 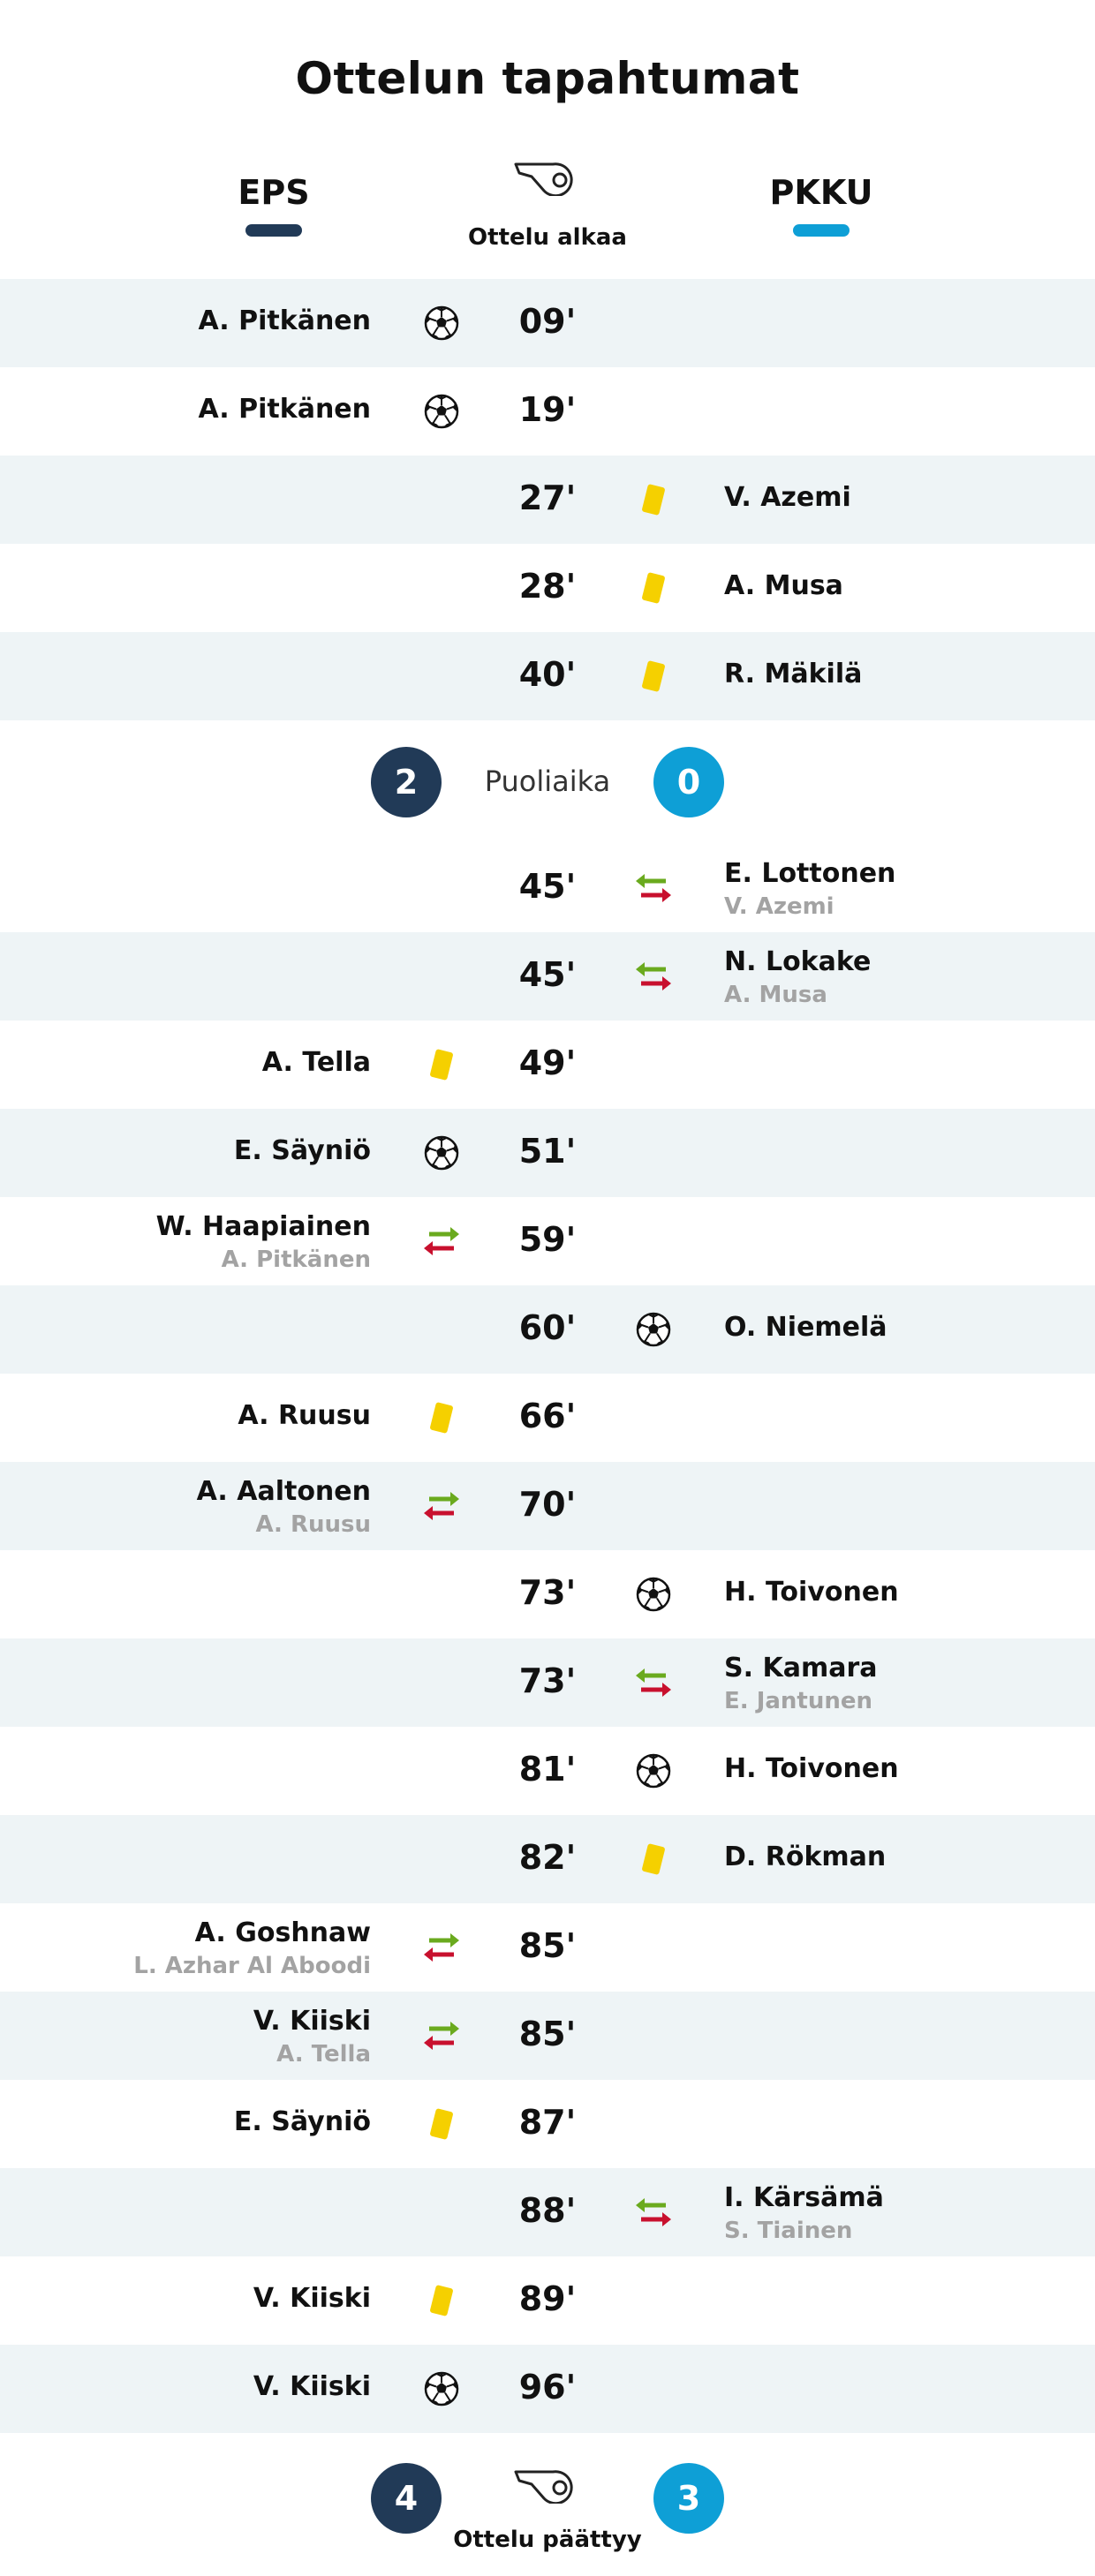 I want to click on event-row: 09' A. Pitkänen, so click(x=547, y=323).